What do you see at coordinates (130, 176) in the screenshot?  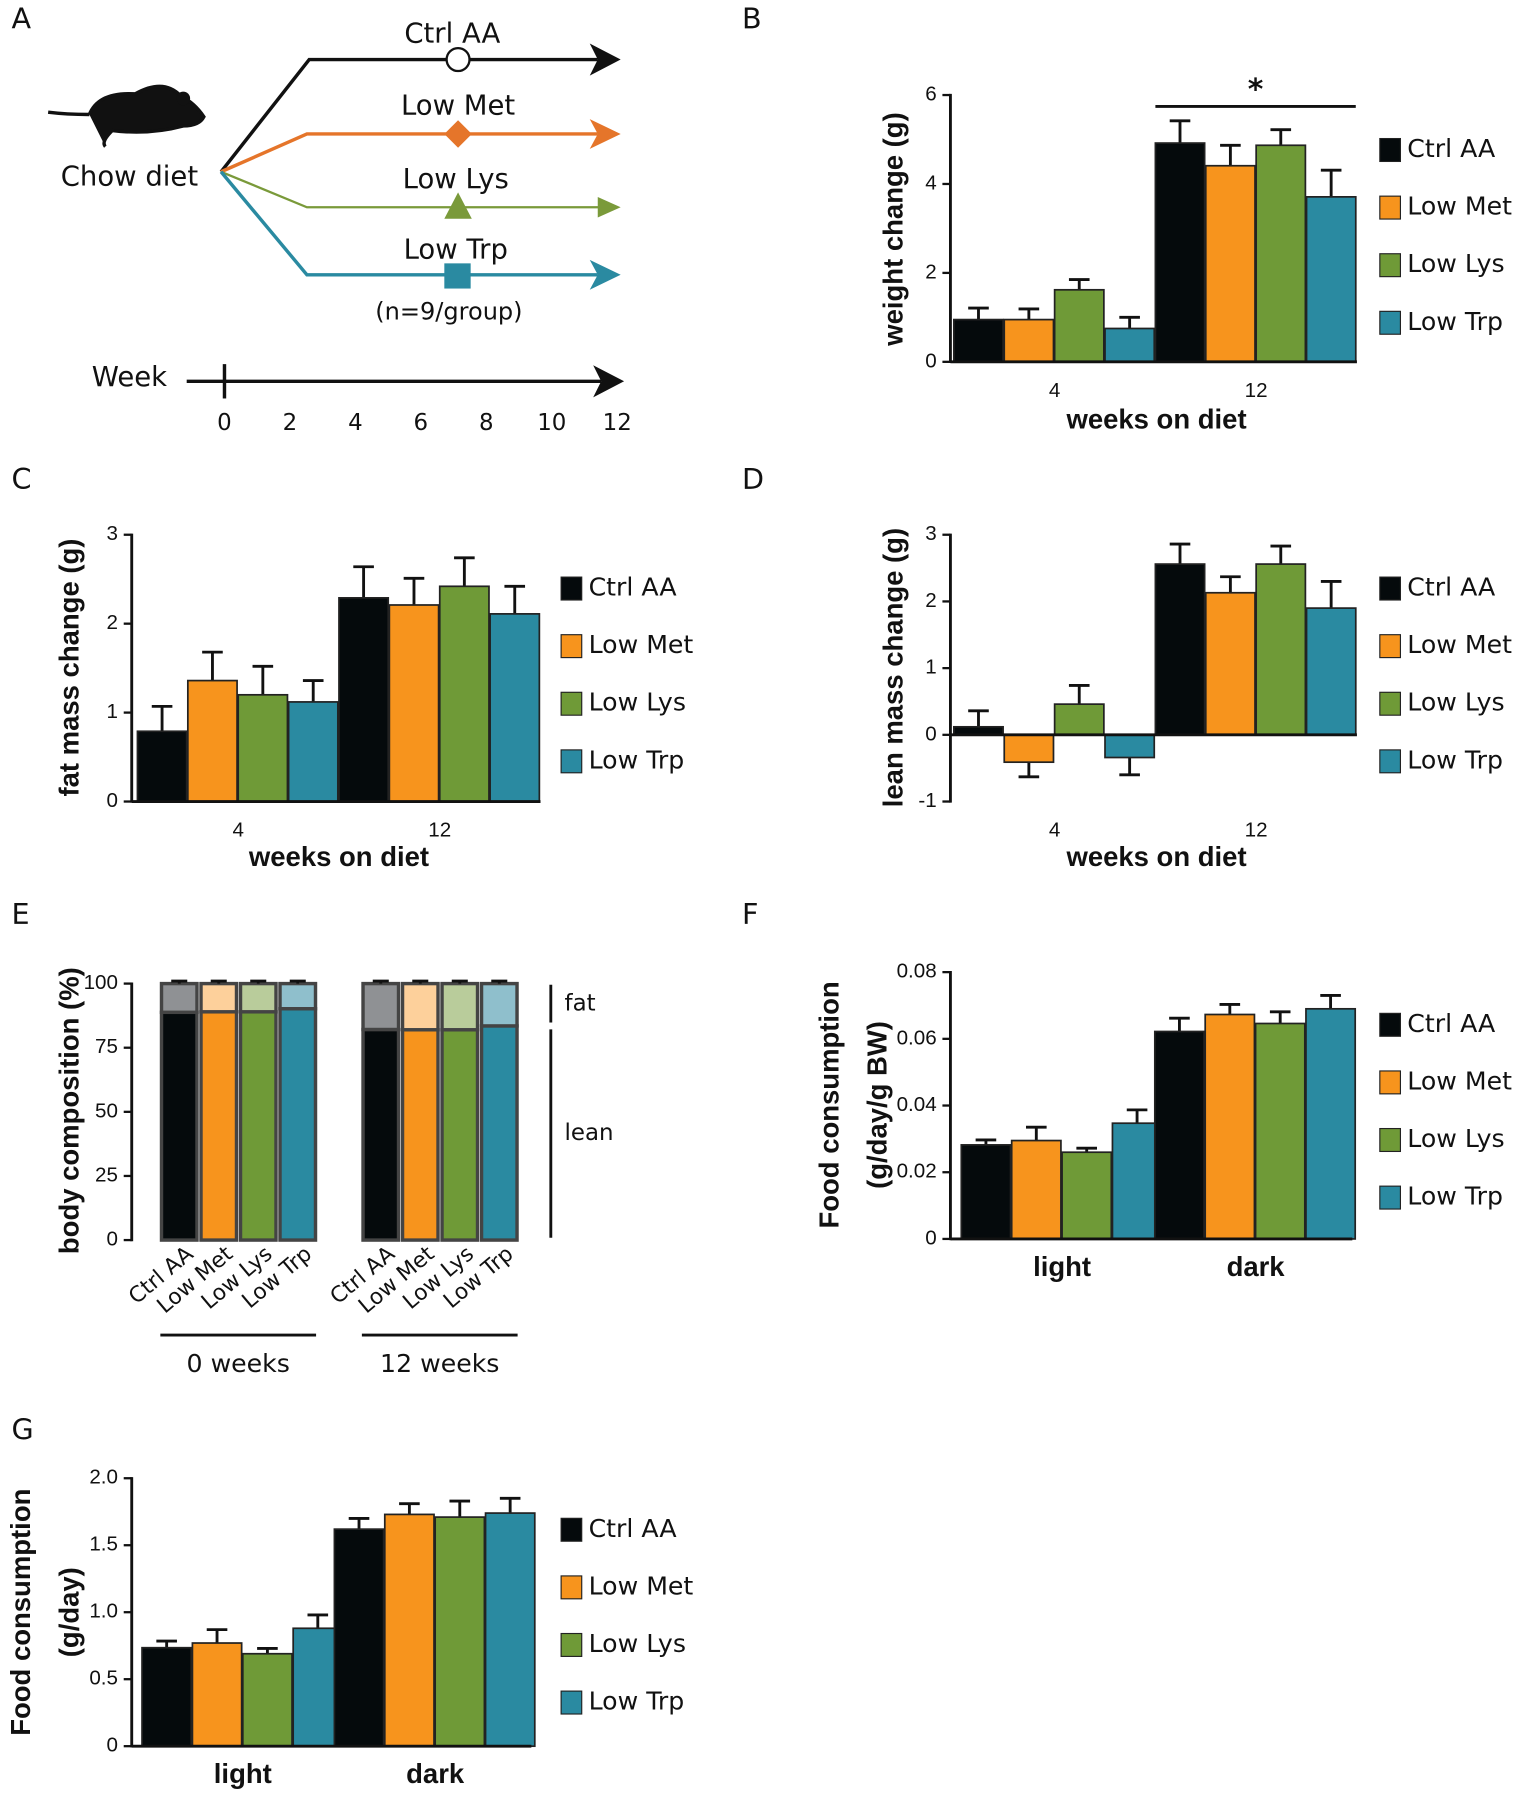 I see `start-label: Chow diet` at bounding box center [130, 176].